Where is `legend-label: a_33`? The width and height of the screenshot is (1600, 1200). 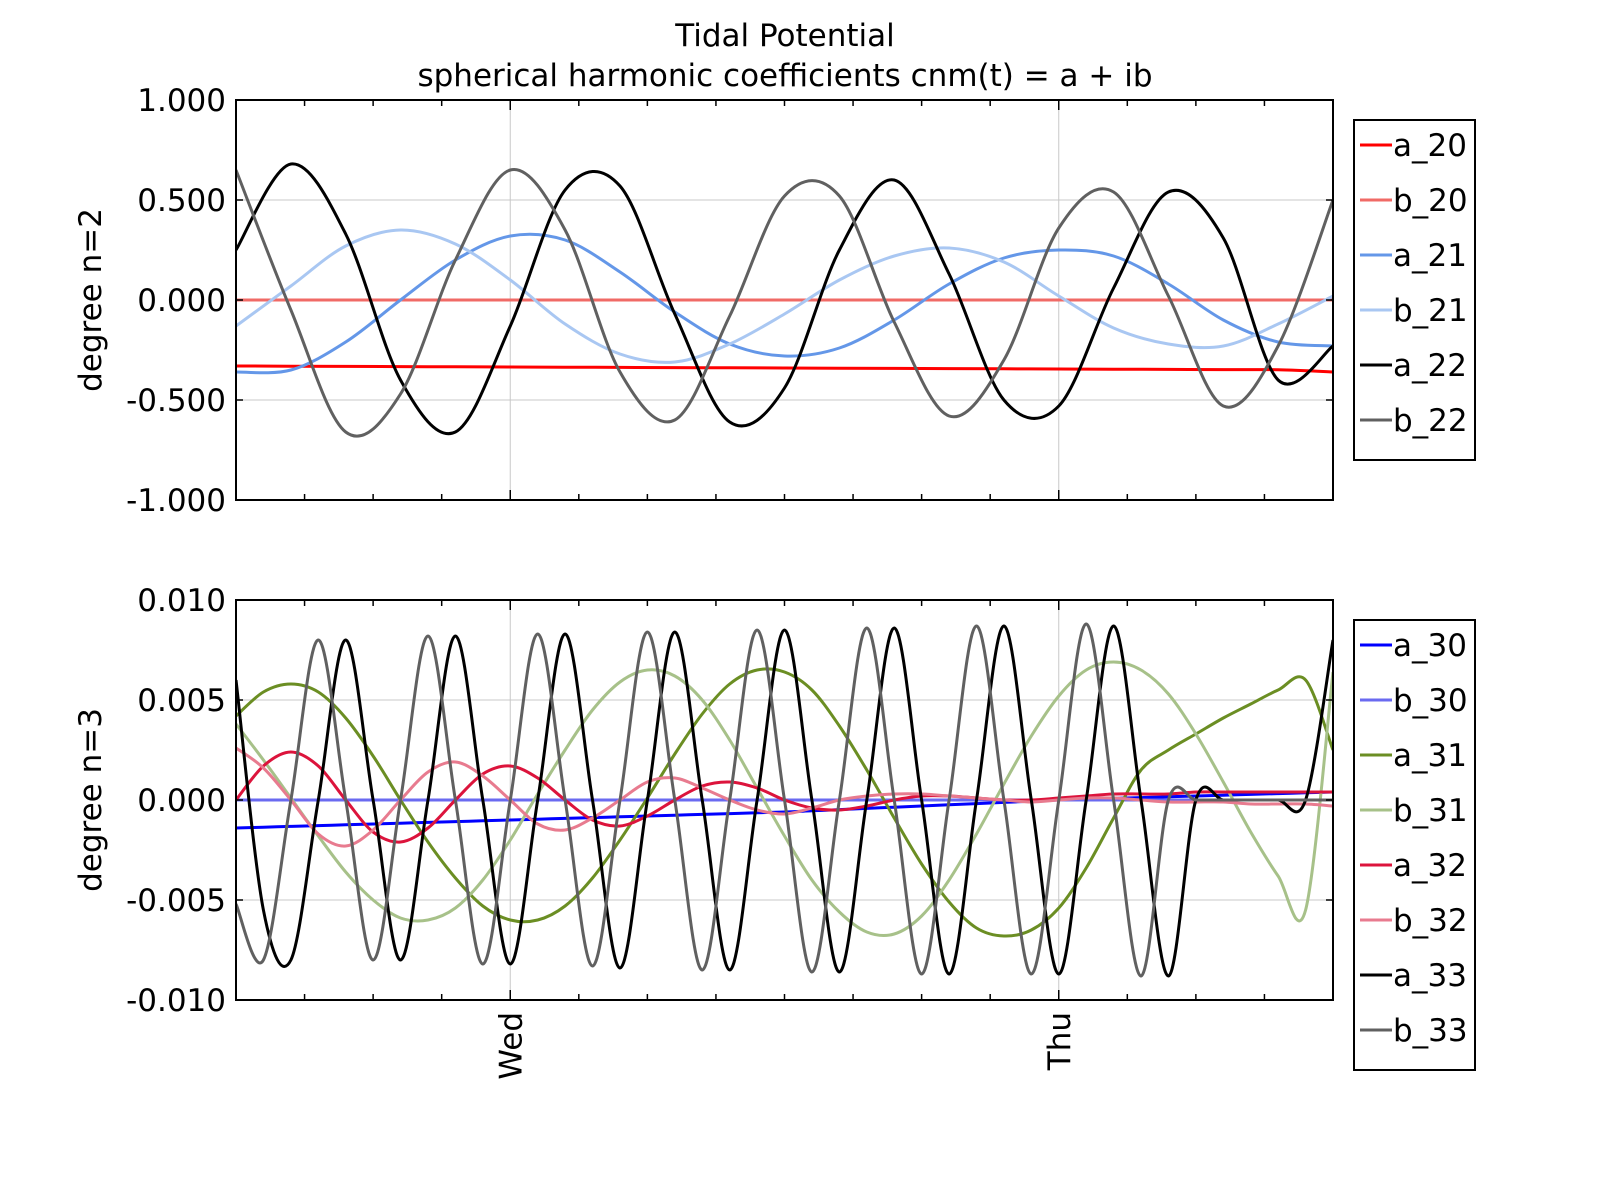
legend-label: a_33 is located at coordinates (1430, 976).